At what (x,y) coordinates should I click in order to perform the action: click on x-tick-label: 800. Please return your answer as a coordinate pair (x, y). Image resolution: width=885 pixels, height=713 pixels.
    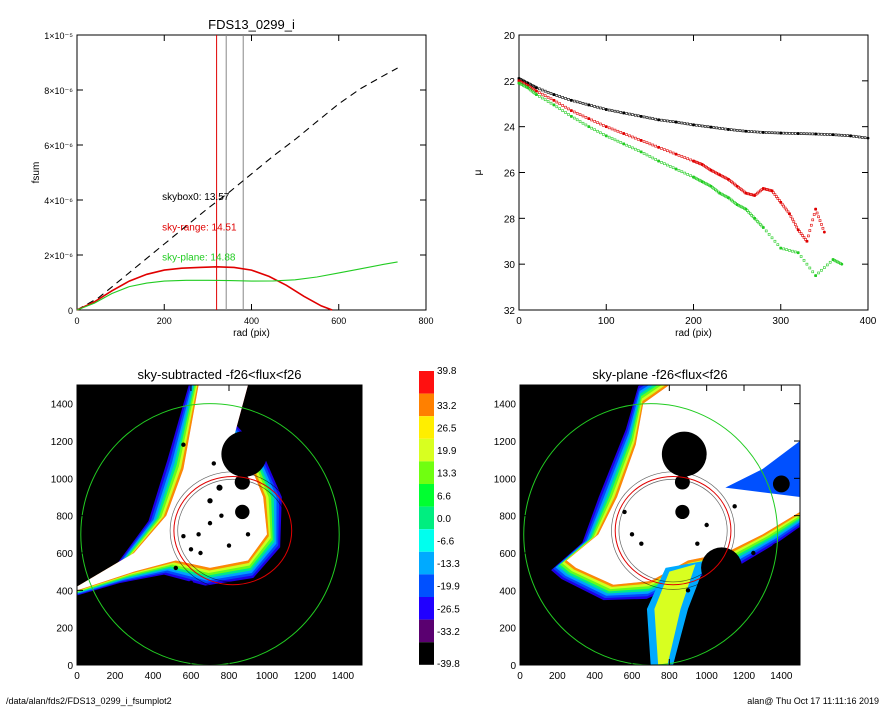
    Looking at the image, I should click on (425, 321).